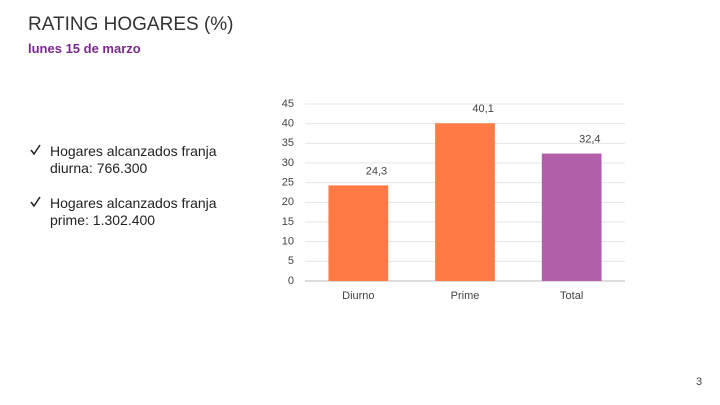 The image size is (720, 405). I want to click on y-tick-label: 5, so click(291, 261).